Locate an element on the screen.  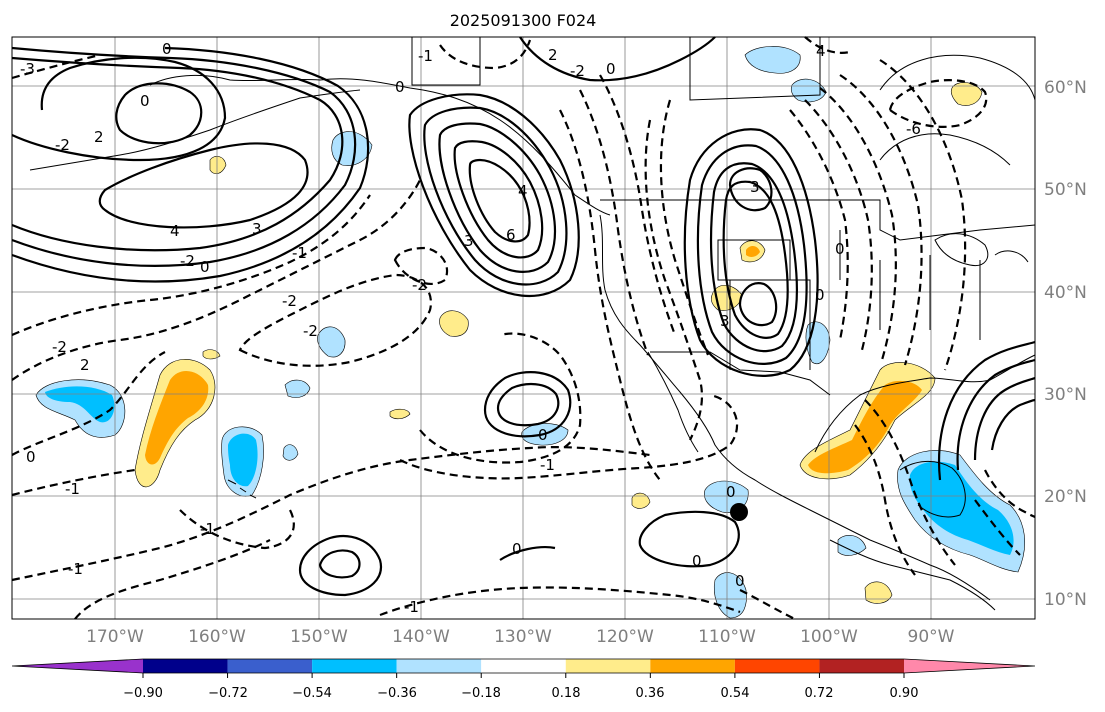
lon-label: 90°W is located at coordinates (931, 637).